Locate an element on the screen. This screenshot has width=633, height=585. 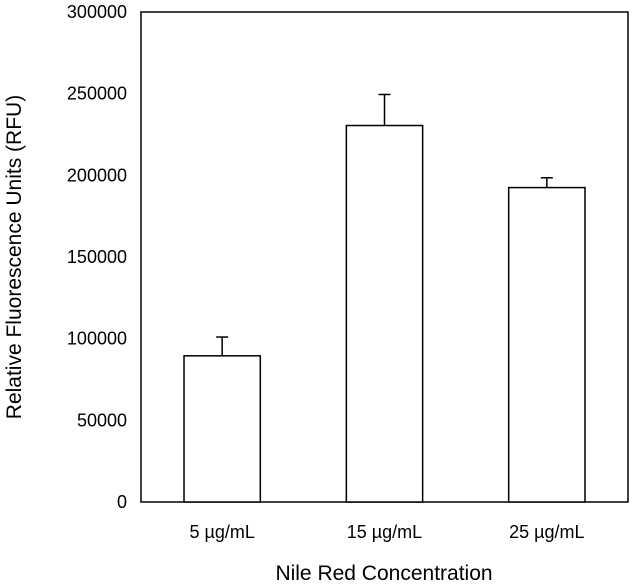
x-axis-title: Nile Red Concentration is located at coordinates (383, 573).